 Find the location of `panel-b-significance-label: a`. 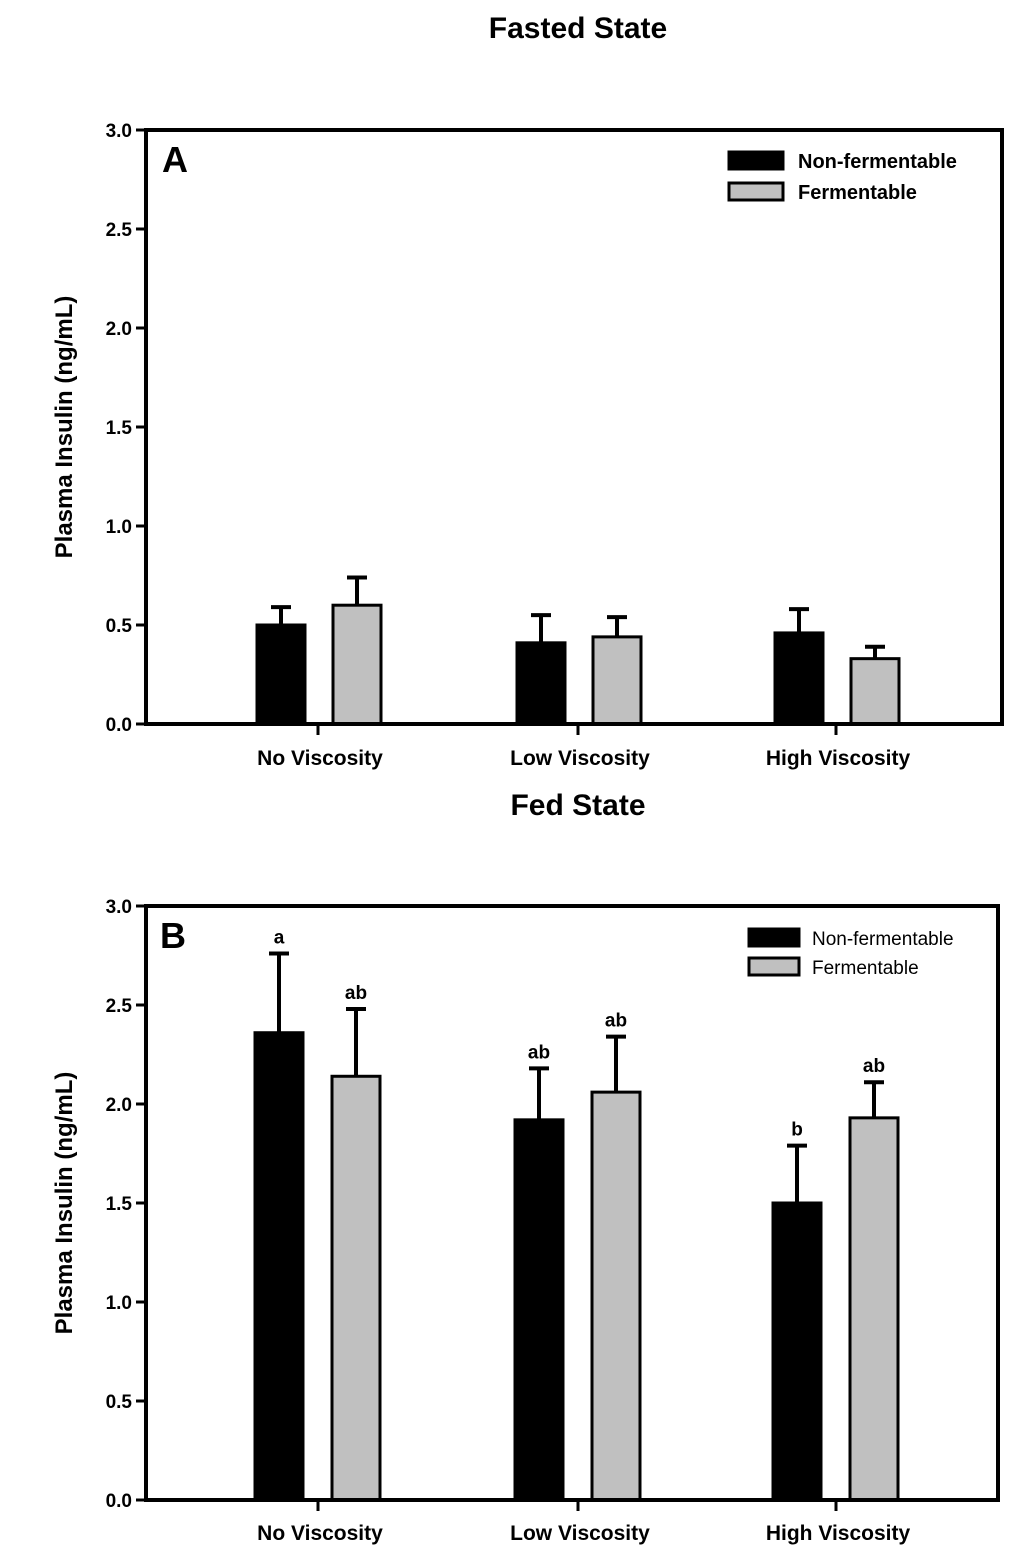

panel-b-significance-label: a is located at coordinates (279, 938).